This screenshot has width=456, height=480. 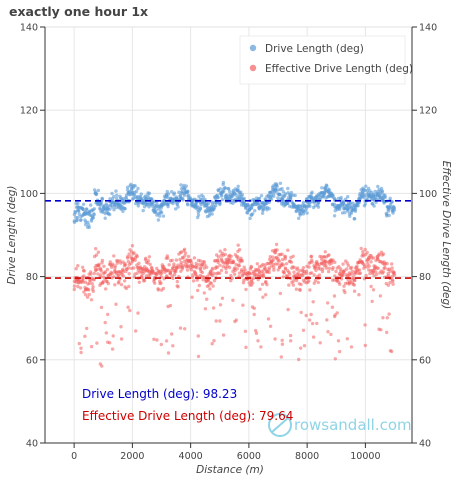 What do you see at coordinates (340, 425) in the screenshot?
I see `watermark: rowsandall.com` at bounding box center [340, 425].